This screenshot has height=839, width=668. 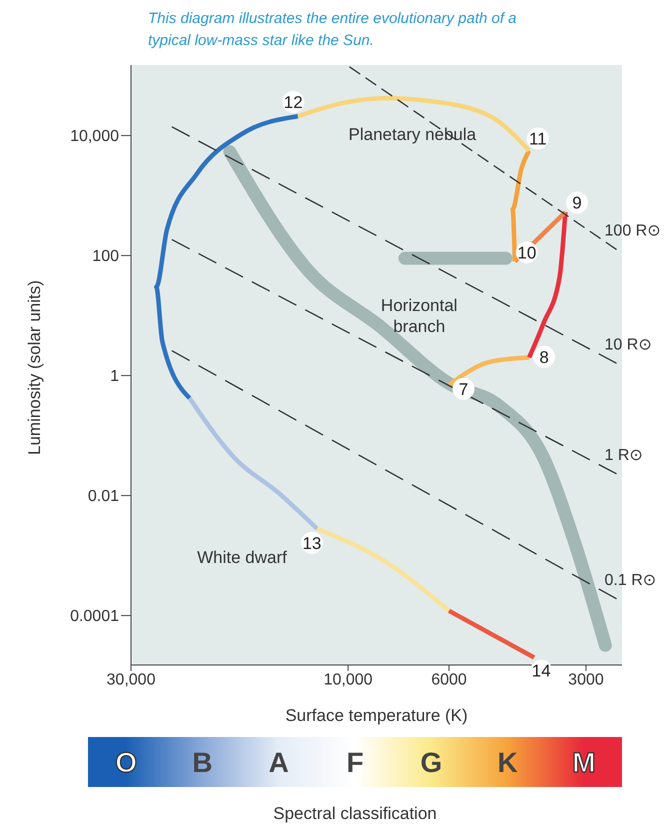 I want to click on annotation: 9, so click(x=577, y=203).